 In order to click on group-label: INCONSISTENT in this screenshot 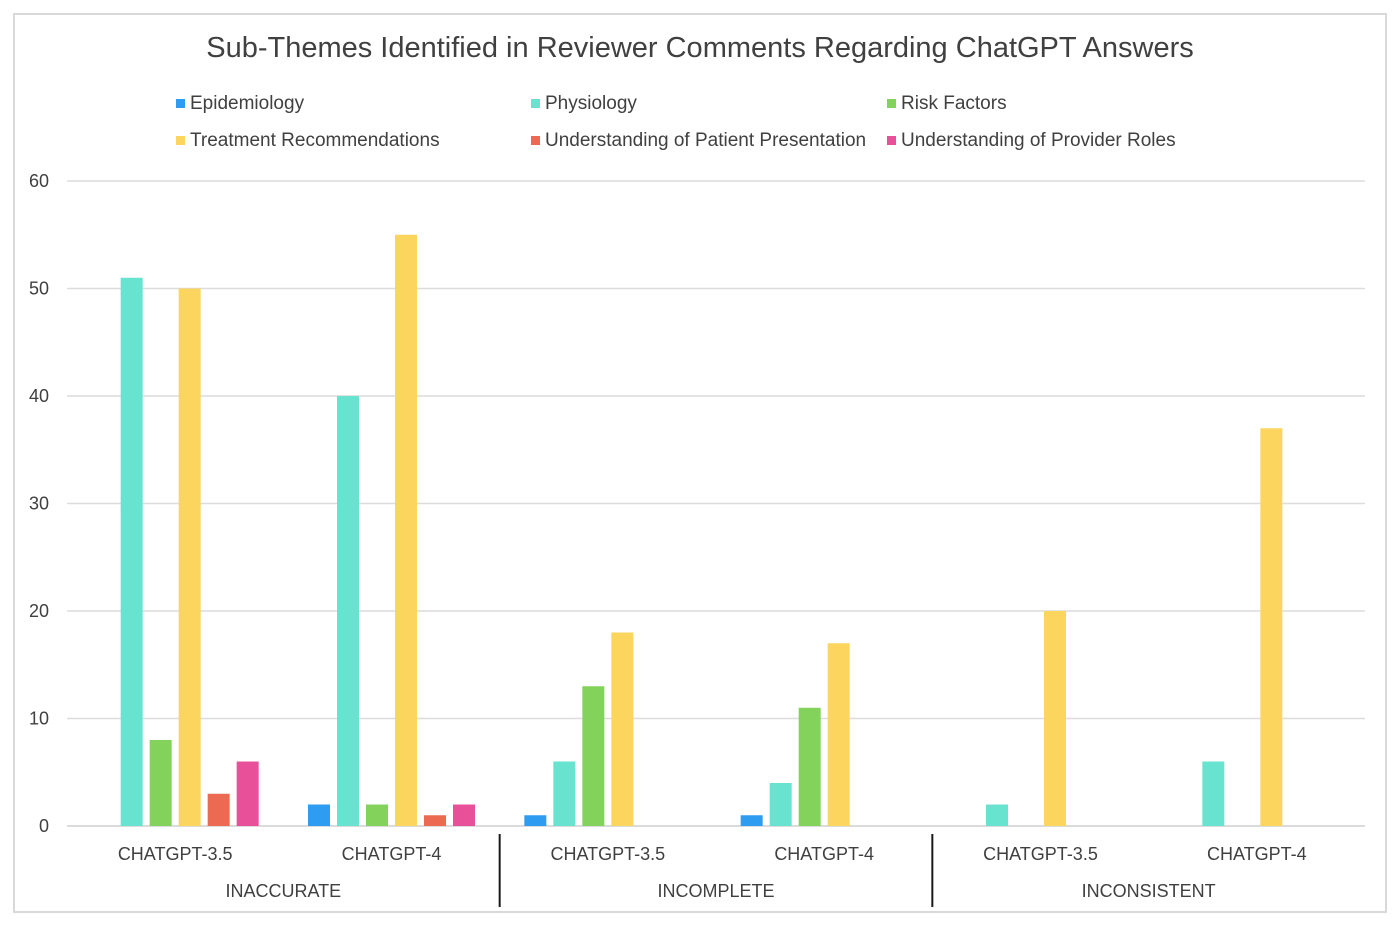, I will do `click(1149, 891)`.